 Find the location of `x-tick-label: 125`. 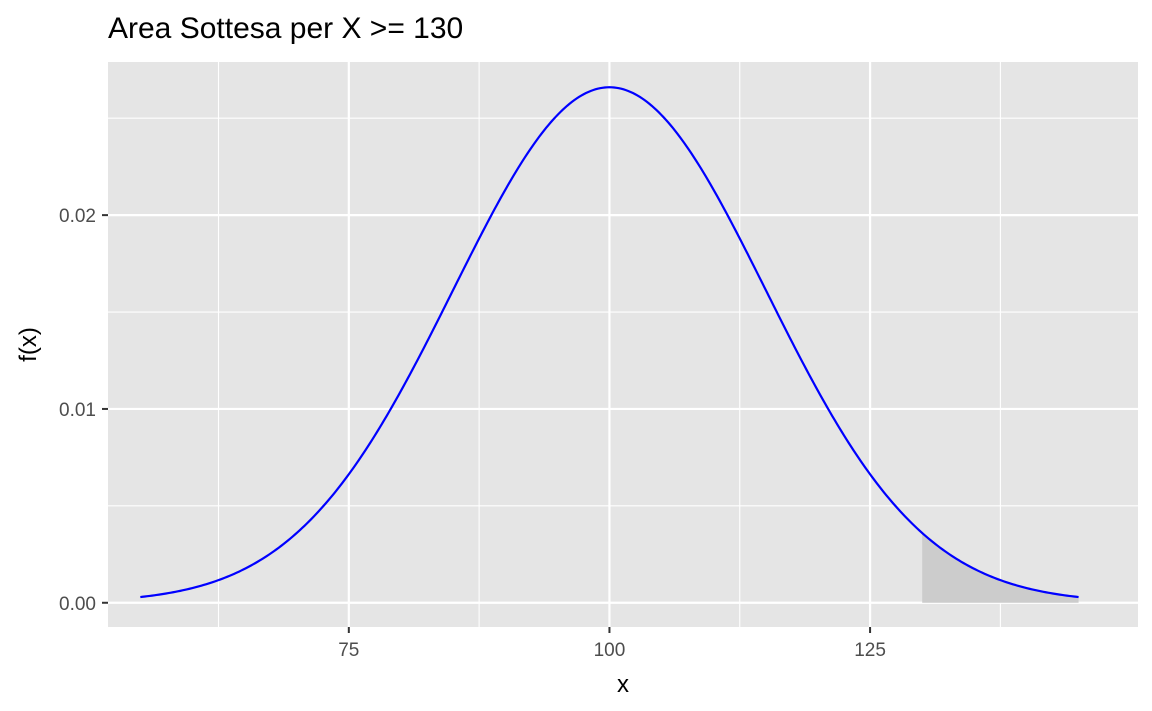

x-tick-label: 125 is located at coordinates (870, 650).